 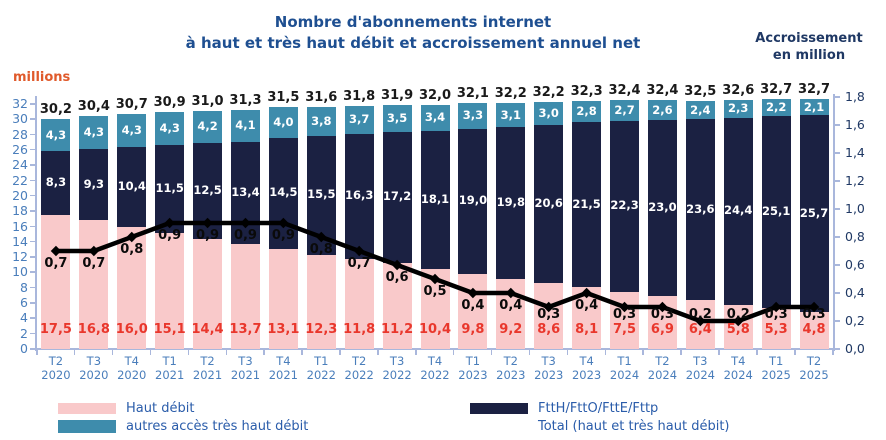 I want to click on y-axis-label-left: 8, so click(x=24, y=287).